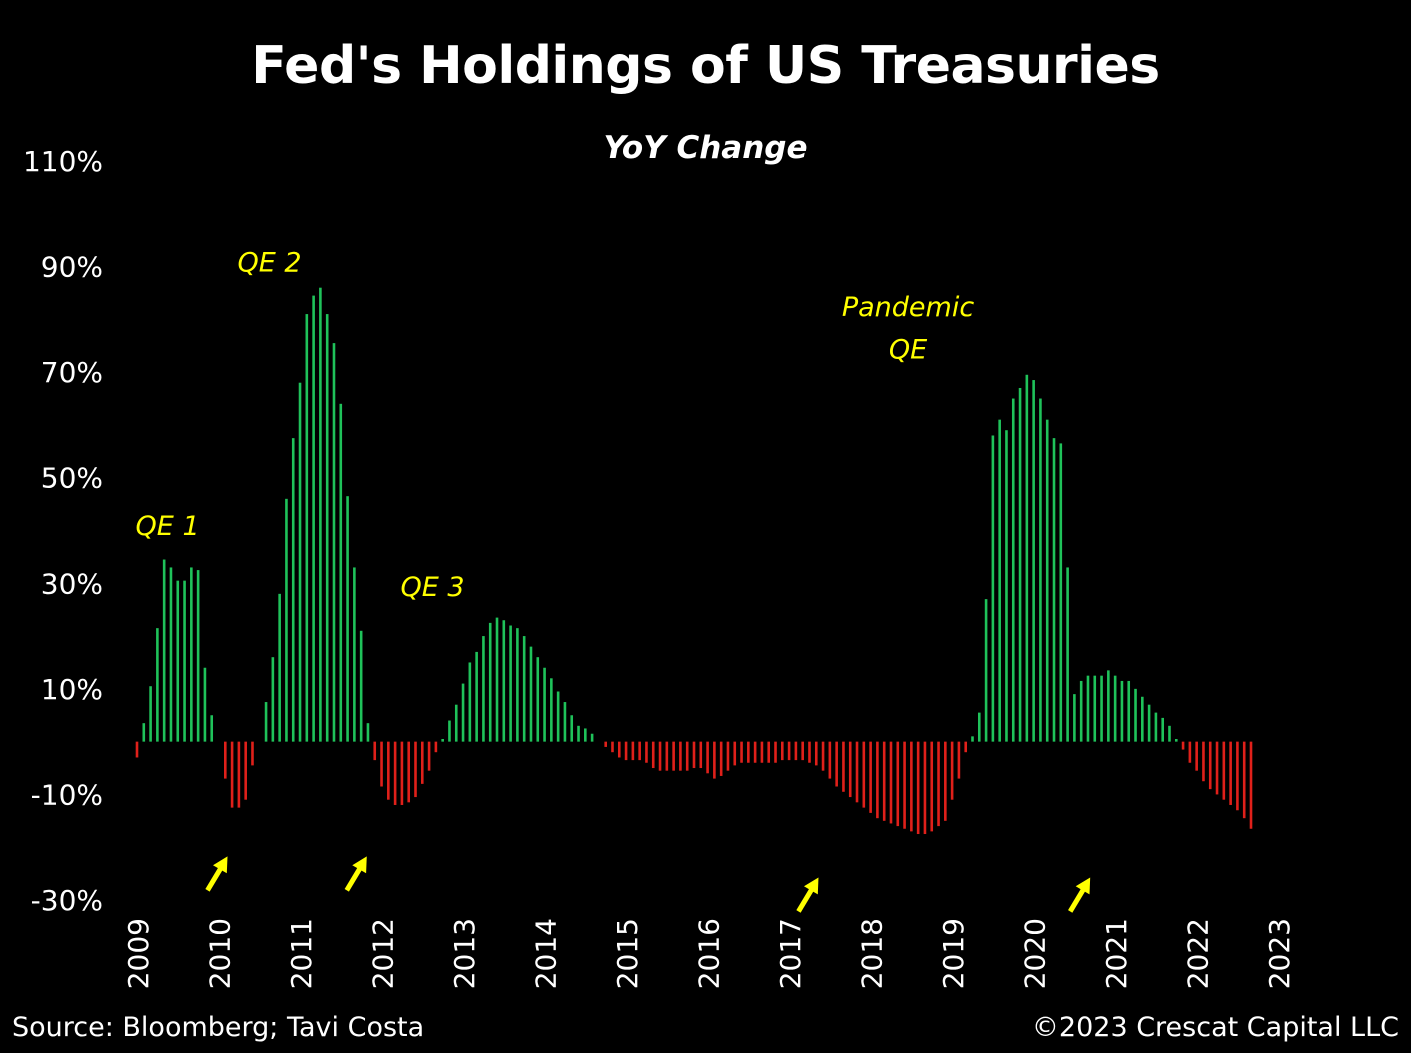  I want to click on x-tick-label: 2016, so click(709, 953).